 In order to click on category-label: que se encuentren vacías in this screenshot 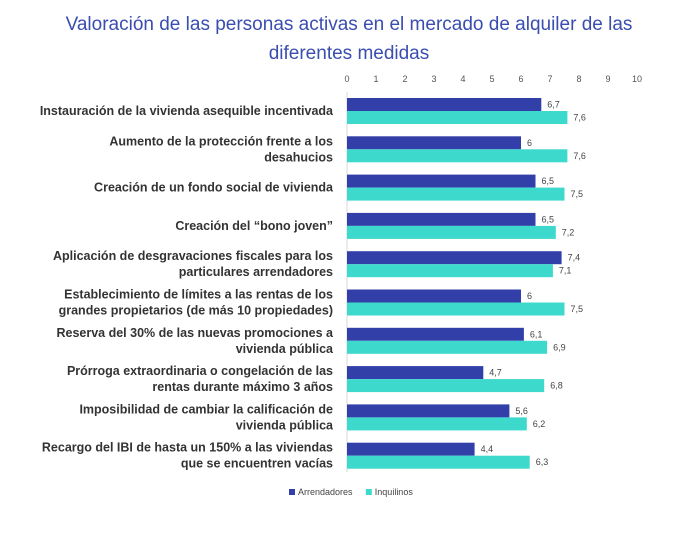, I will do `click(257, 464)`.